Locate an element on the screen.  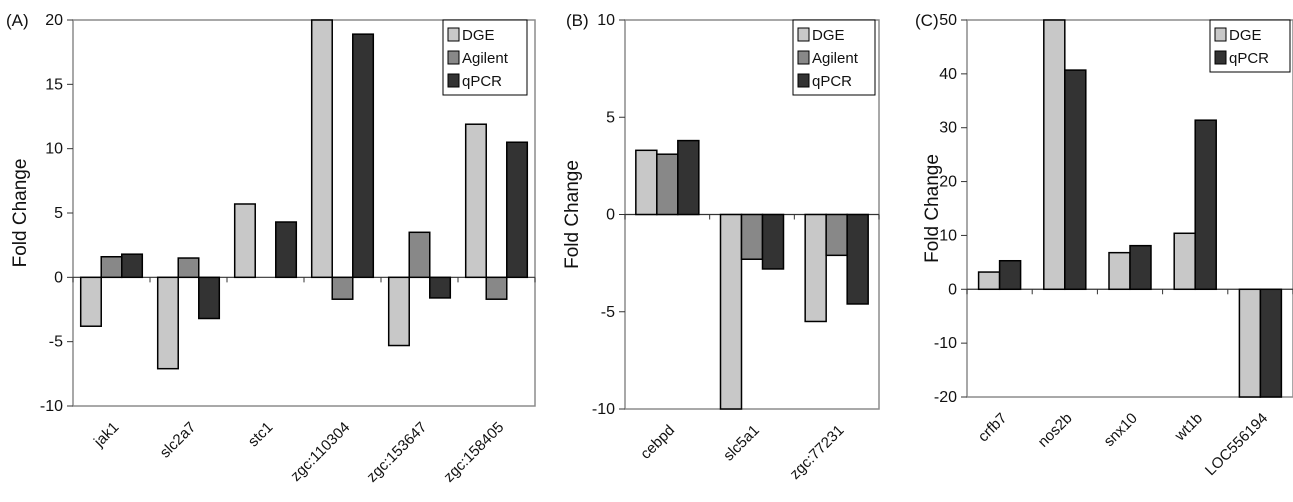
panel-label: (A) is located at coordinates (17, 20).